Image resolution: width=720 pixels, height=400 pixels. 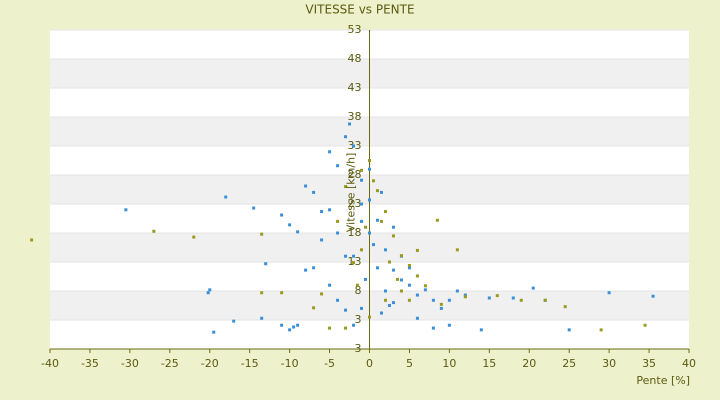 I want to click on x-tick-label: -40, so click(x=50, y=363).